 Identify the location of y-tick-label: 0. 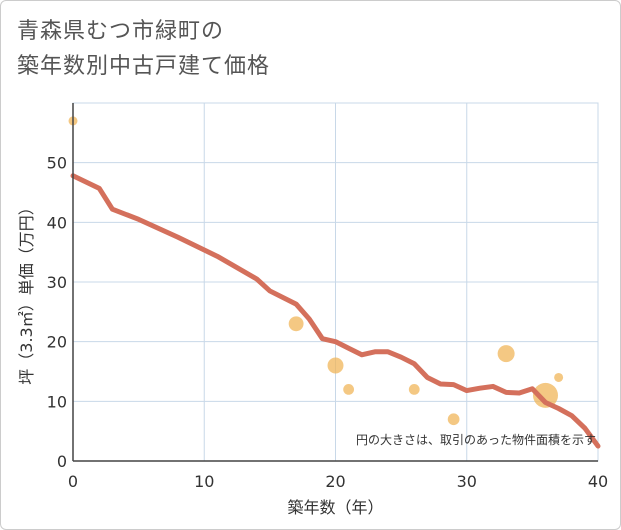
(62, 461).